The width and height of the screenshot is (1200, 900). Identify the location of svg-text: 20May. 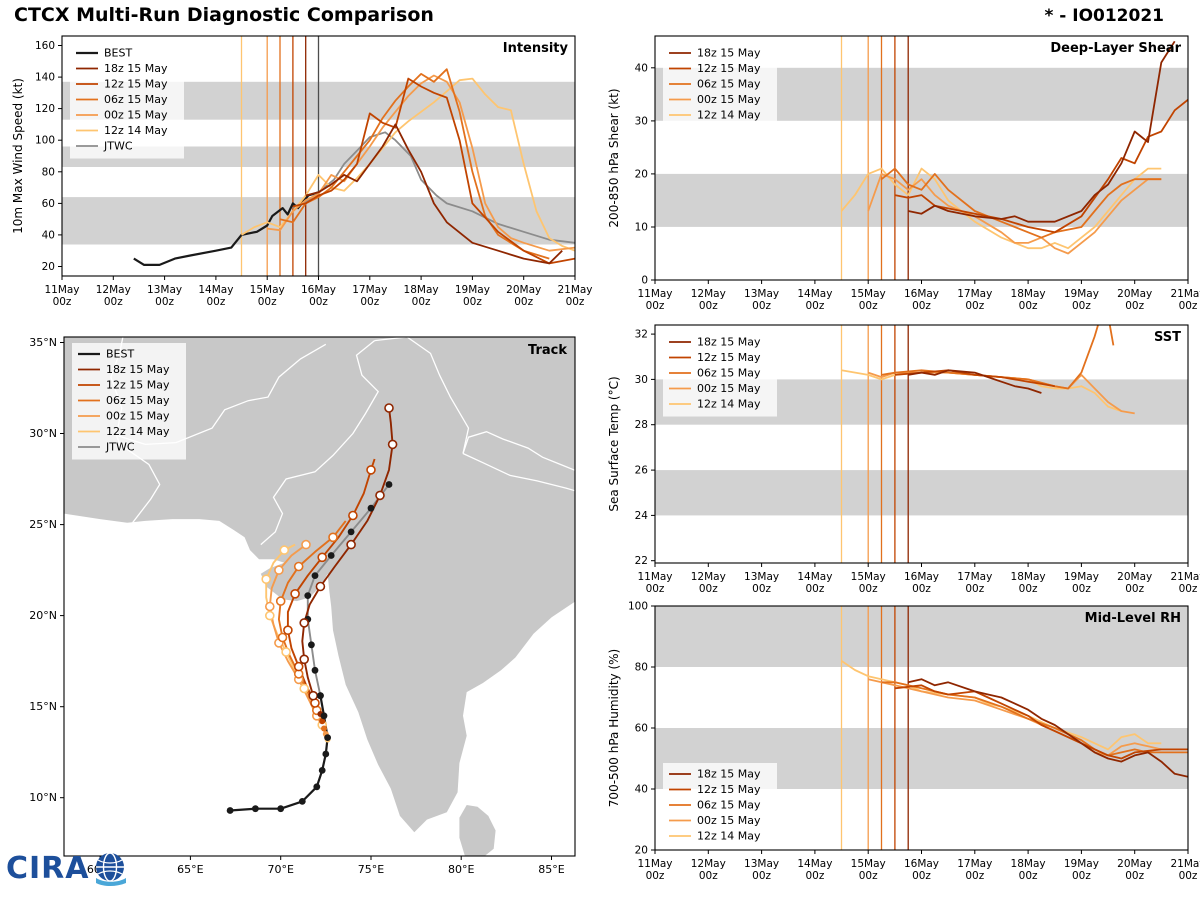
(523, 290).